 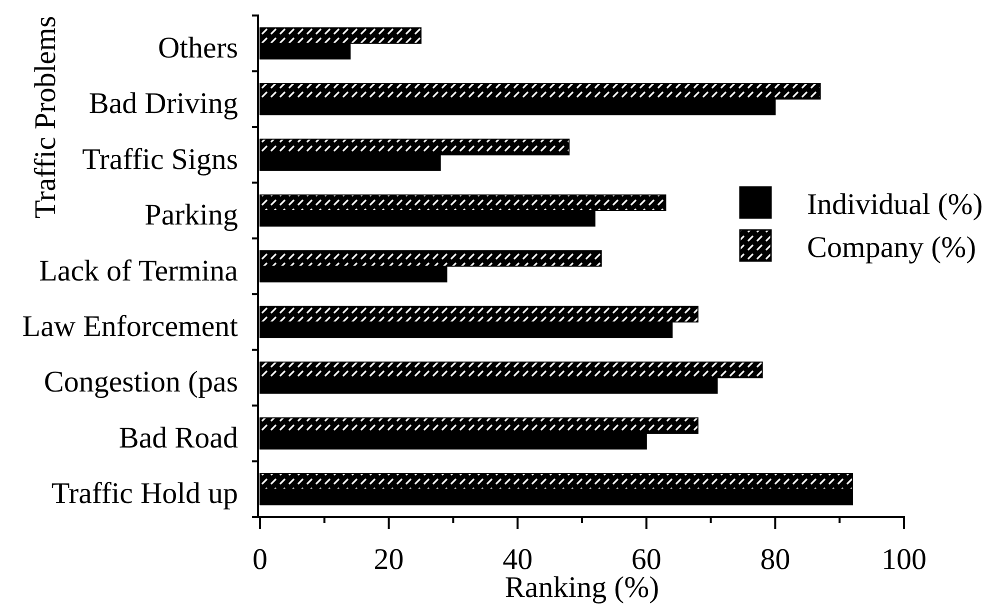 I want to click on y-tick-label: Traffic Signs, so click(x=160, y=159).